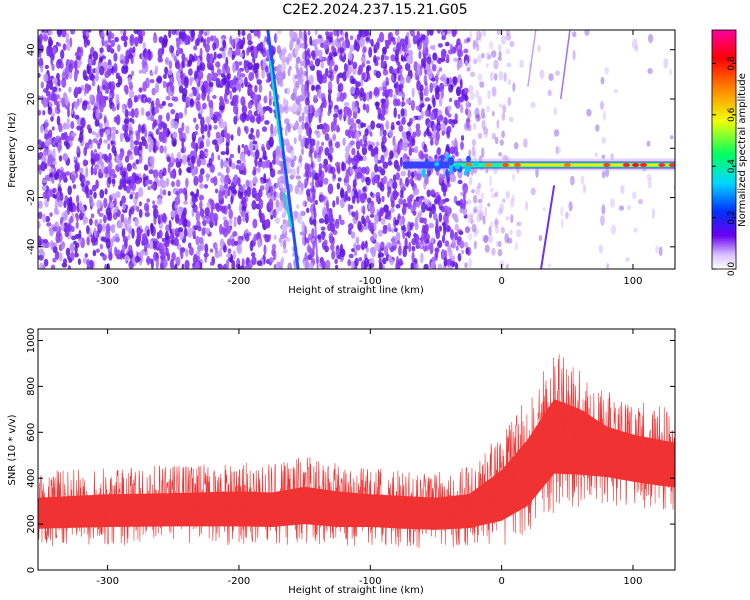  Describe the element at coordinates (626, 165) in the screenshot. I see `carrier-hotspot` at that location.